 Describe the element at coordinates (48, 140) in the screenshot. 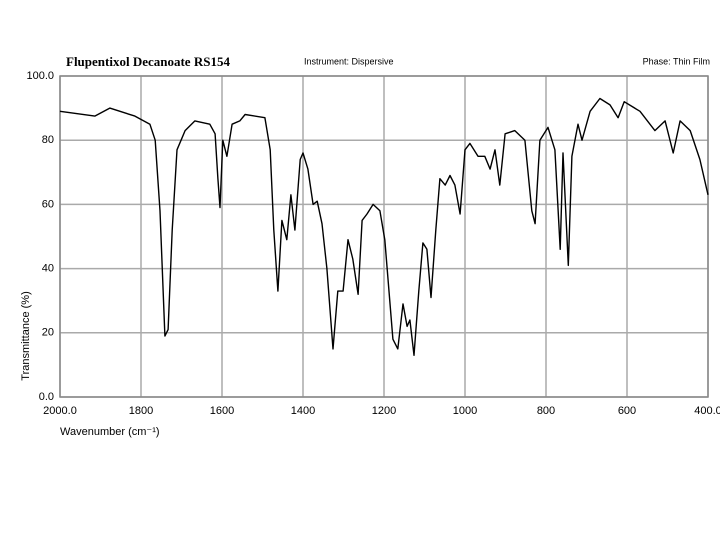

I see `y-tick-label: 80` at that location.